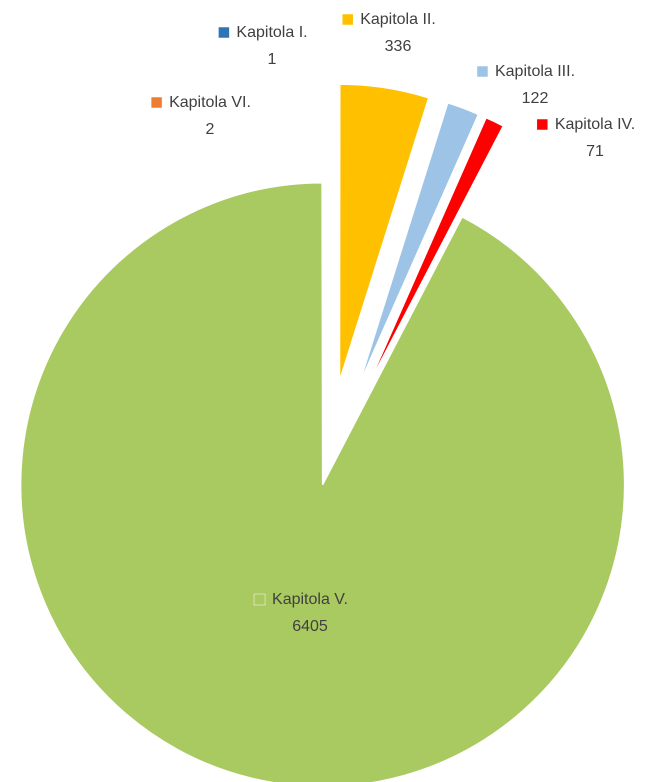  What do you see at coordinates (210, 129) in the screenshot?
I see `data-label-value: 2` at bounding box center [210, 129].